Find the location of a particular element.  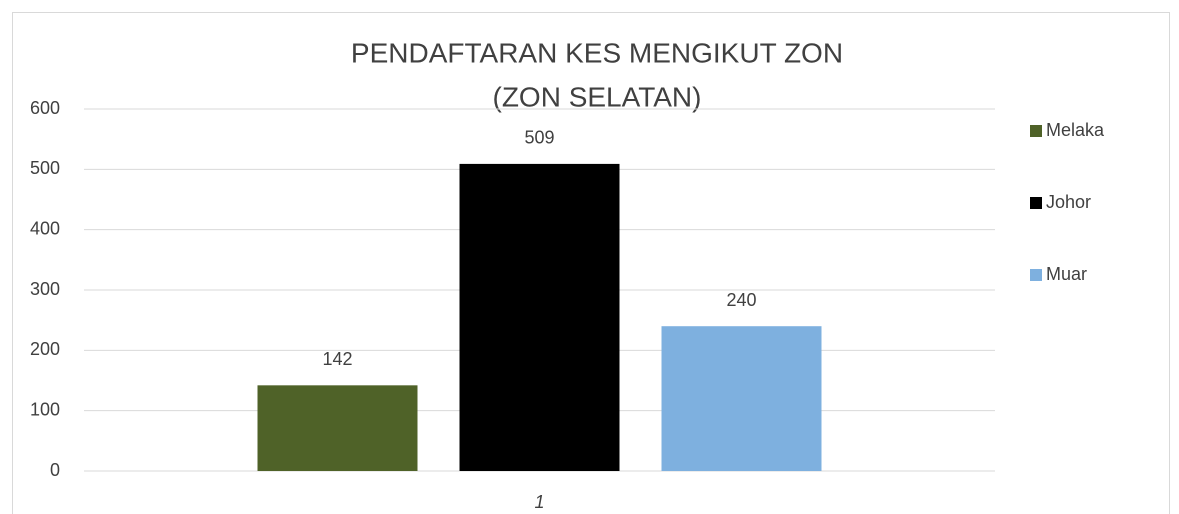

y-tick-label: 500 is located at coordinates (45, 168).